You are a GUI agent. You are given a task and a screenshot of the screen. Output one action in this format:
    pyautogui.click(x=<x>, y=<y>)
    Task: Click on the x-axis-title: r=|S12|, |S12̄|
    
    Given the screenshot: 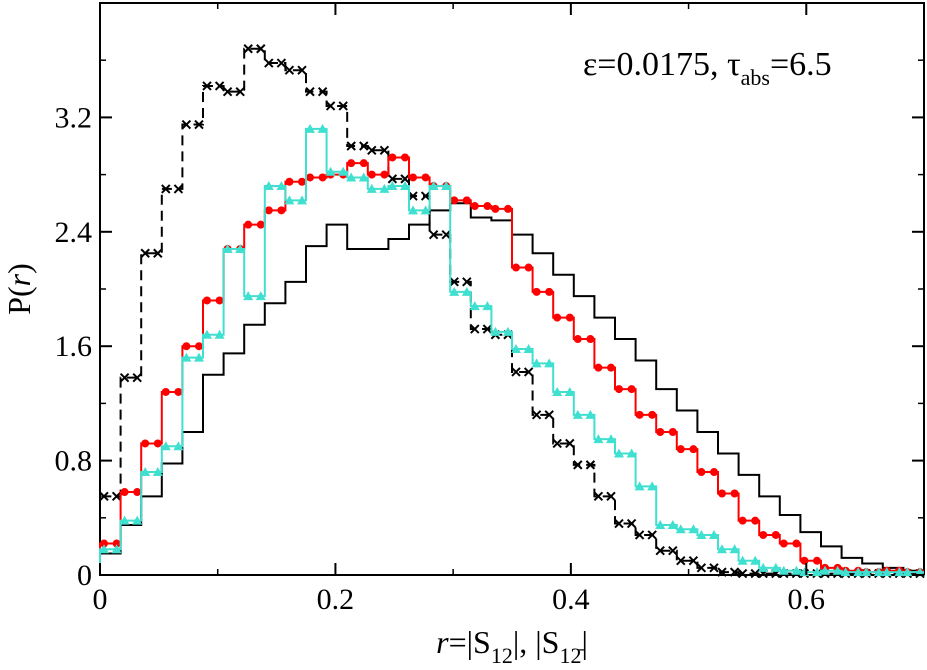 What is the action you would take?
    pyautogui.click(x=512, y=646)
    